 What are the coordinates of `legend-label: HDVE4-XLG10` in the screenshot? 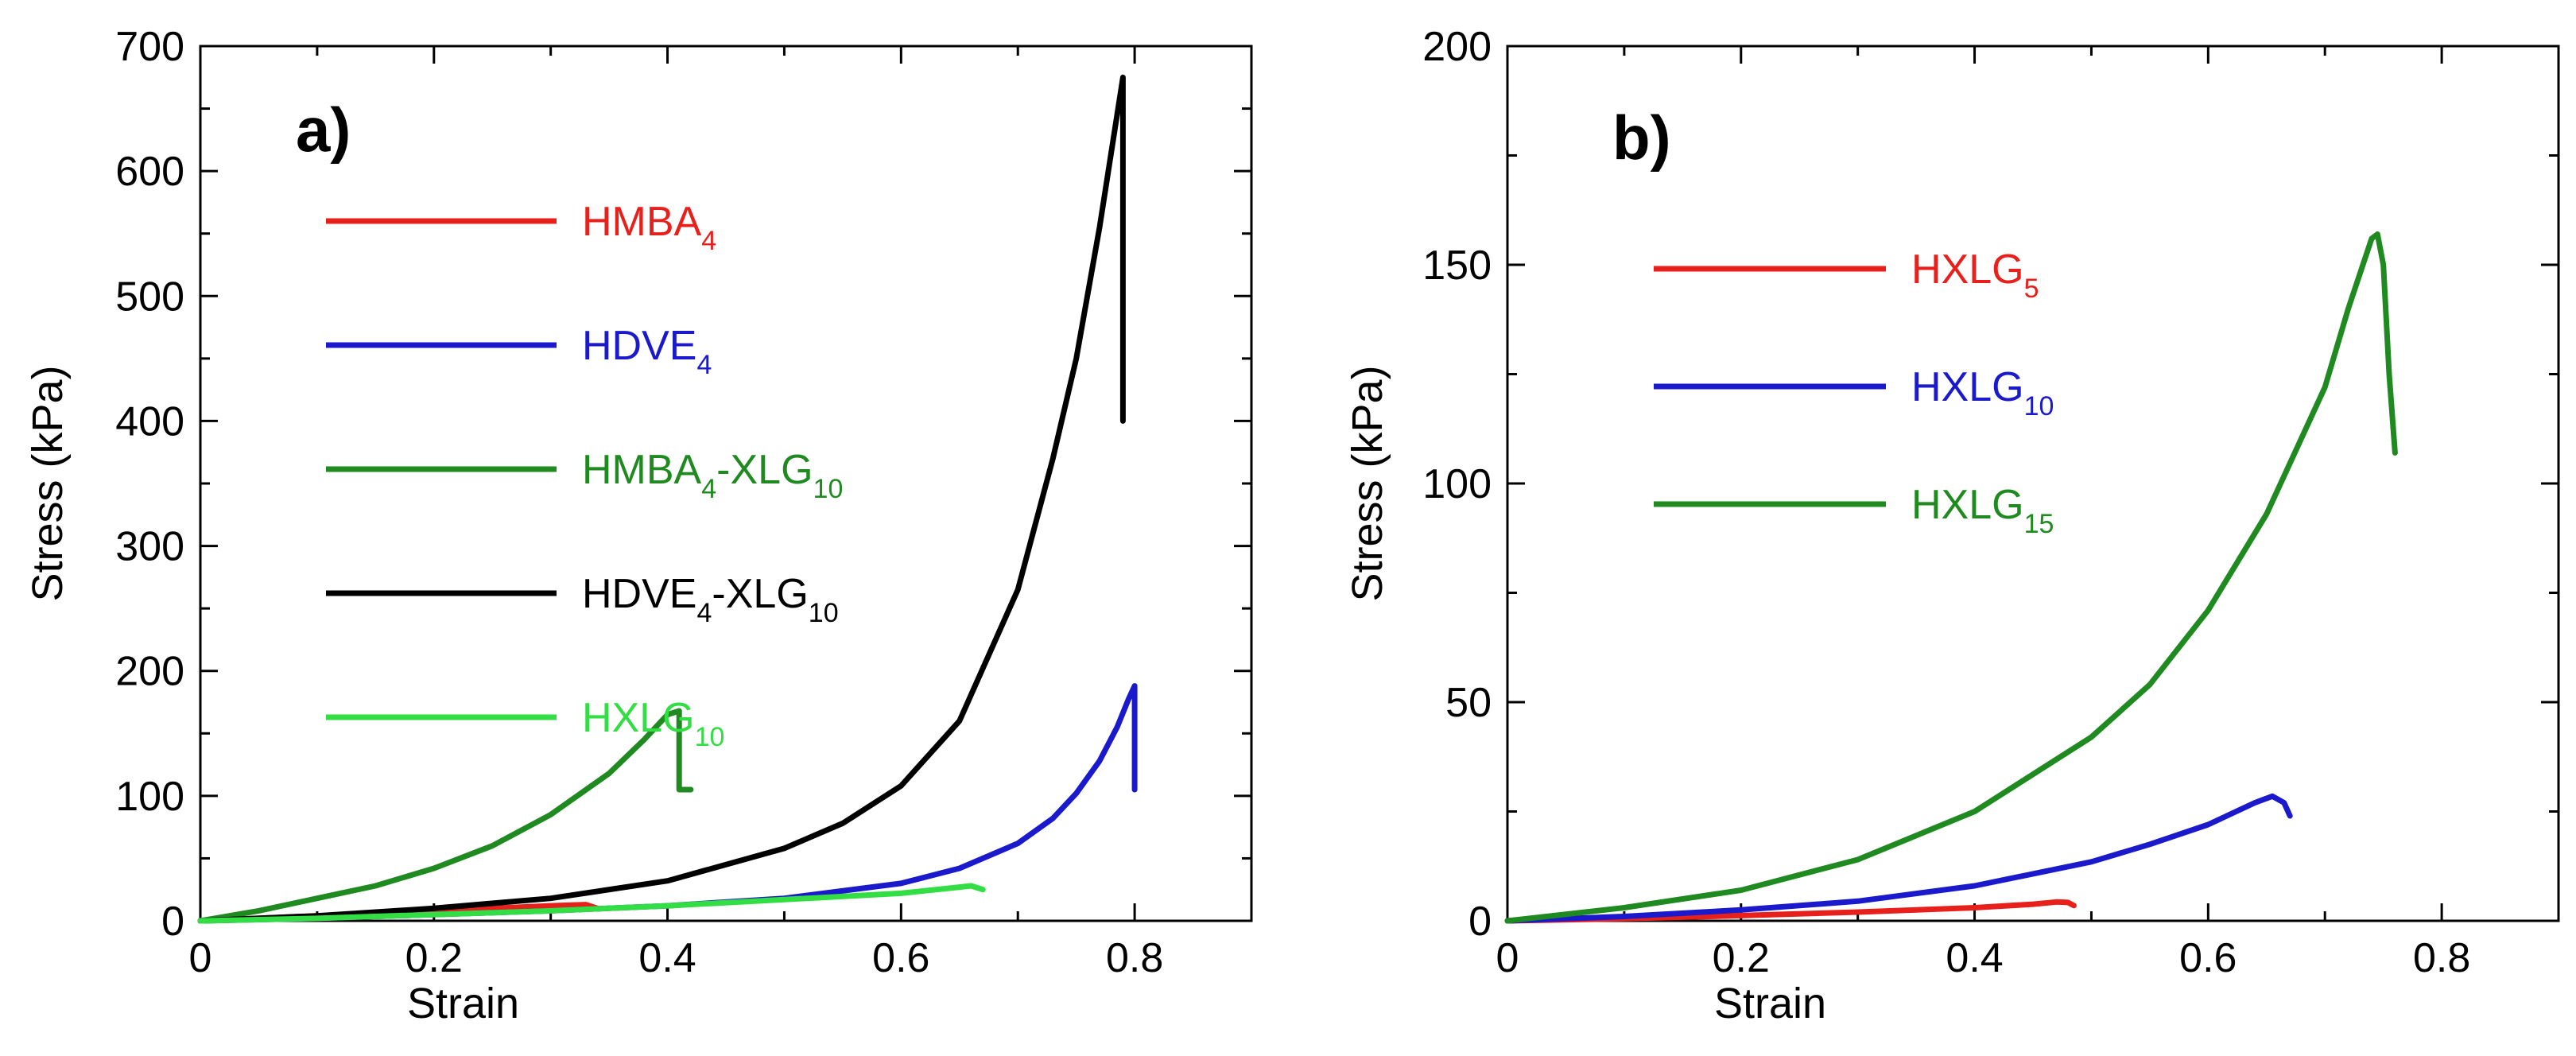 It's located at (710, 599).